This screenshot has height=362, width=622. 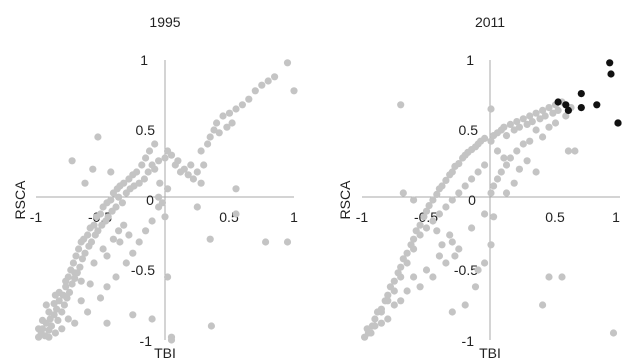 What do you see at coordinates (294, 217) in the screenshot?
I see `x-tick-label: 1` at bounding box center [294, 217].